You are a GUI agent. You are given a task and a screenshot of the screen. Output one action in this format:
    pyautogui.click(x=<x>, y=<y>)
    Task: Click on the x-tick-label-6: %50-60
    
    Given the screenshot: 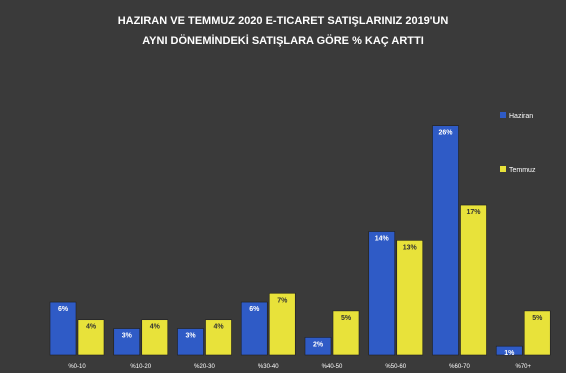 What is the action you would take?
    pyautogui.click(x=395, y=367)
    